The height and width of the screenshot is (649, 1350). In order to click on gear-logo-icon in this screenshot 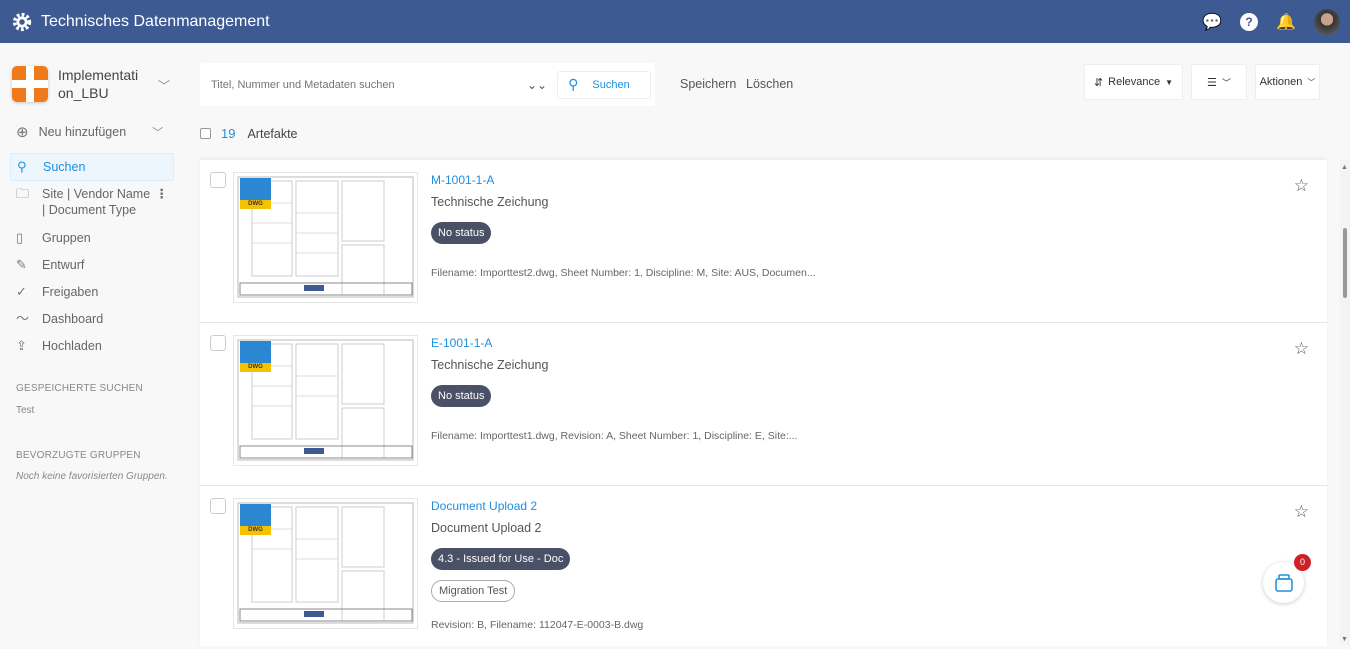, I will do `click(22, 21)`.